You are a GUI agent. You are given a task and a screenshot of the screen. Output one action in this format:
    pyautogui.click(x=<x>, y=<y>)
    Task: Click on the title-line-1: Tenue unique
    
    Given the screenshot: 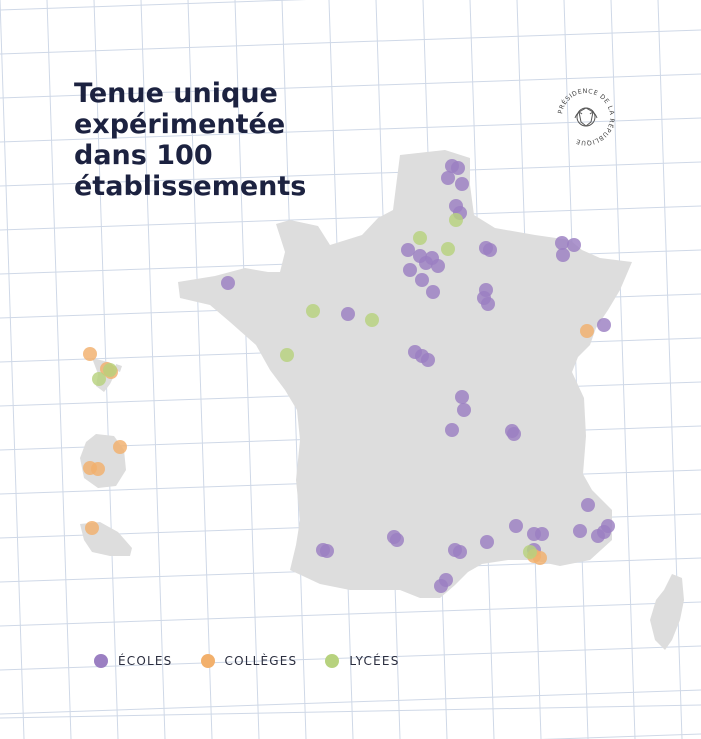 What is the action you would take?
    pyautogui.click(x=176, y=93)
    